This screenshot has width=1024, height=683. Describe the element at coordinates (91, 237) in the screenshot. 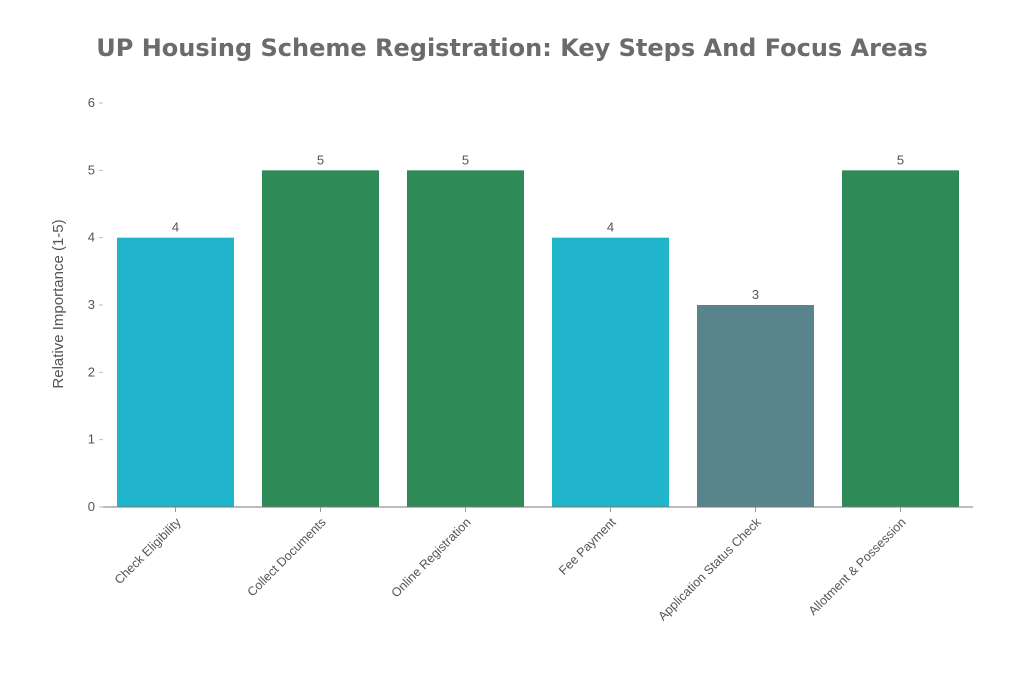

I see `y-tick-label: 4` at that location.